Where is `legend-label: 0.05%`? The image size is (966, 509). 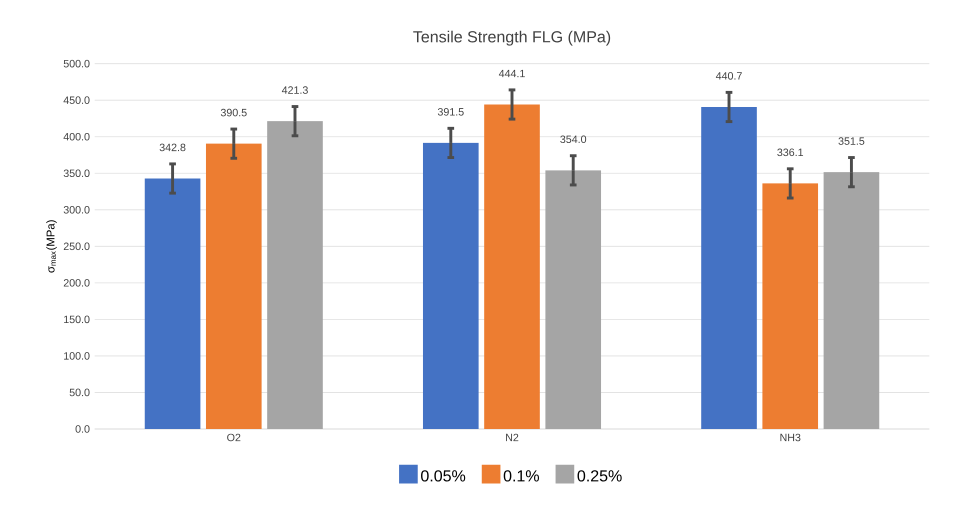
legend-label: 0.05% is located at coordinates (443, 476).